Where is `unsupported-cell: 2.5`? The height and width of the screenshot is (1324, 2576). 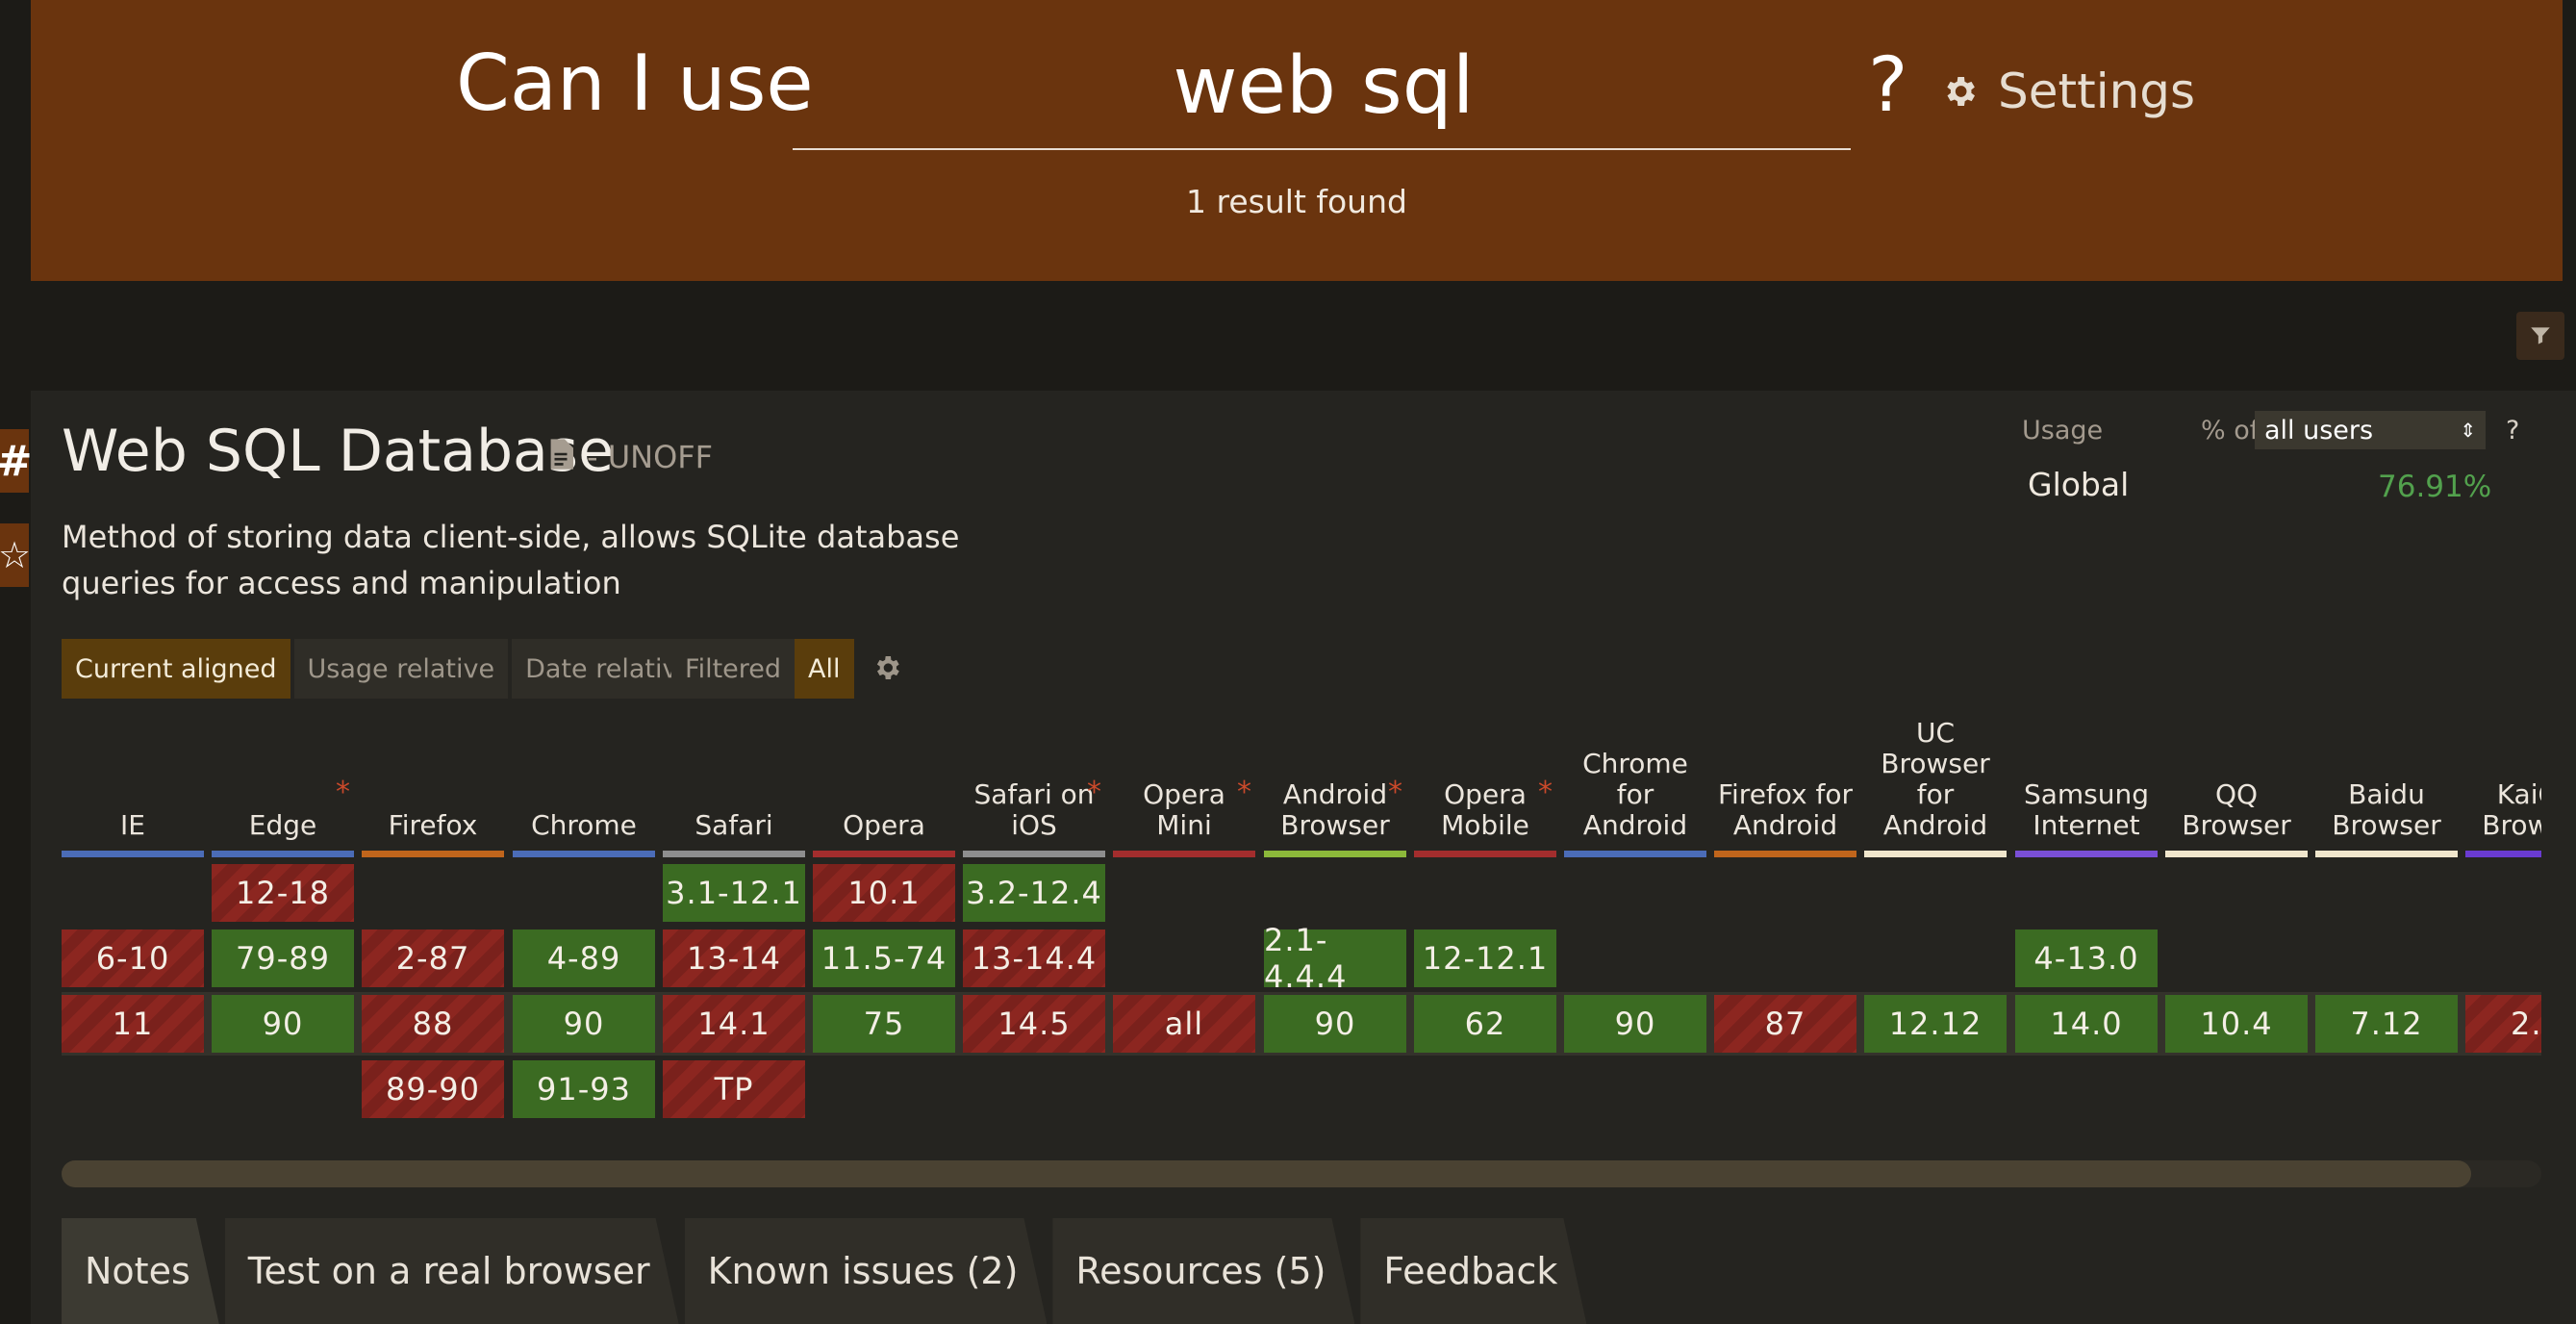
unsupported-cell: 2.5 is located at coordinates (2503, 1024).